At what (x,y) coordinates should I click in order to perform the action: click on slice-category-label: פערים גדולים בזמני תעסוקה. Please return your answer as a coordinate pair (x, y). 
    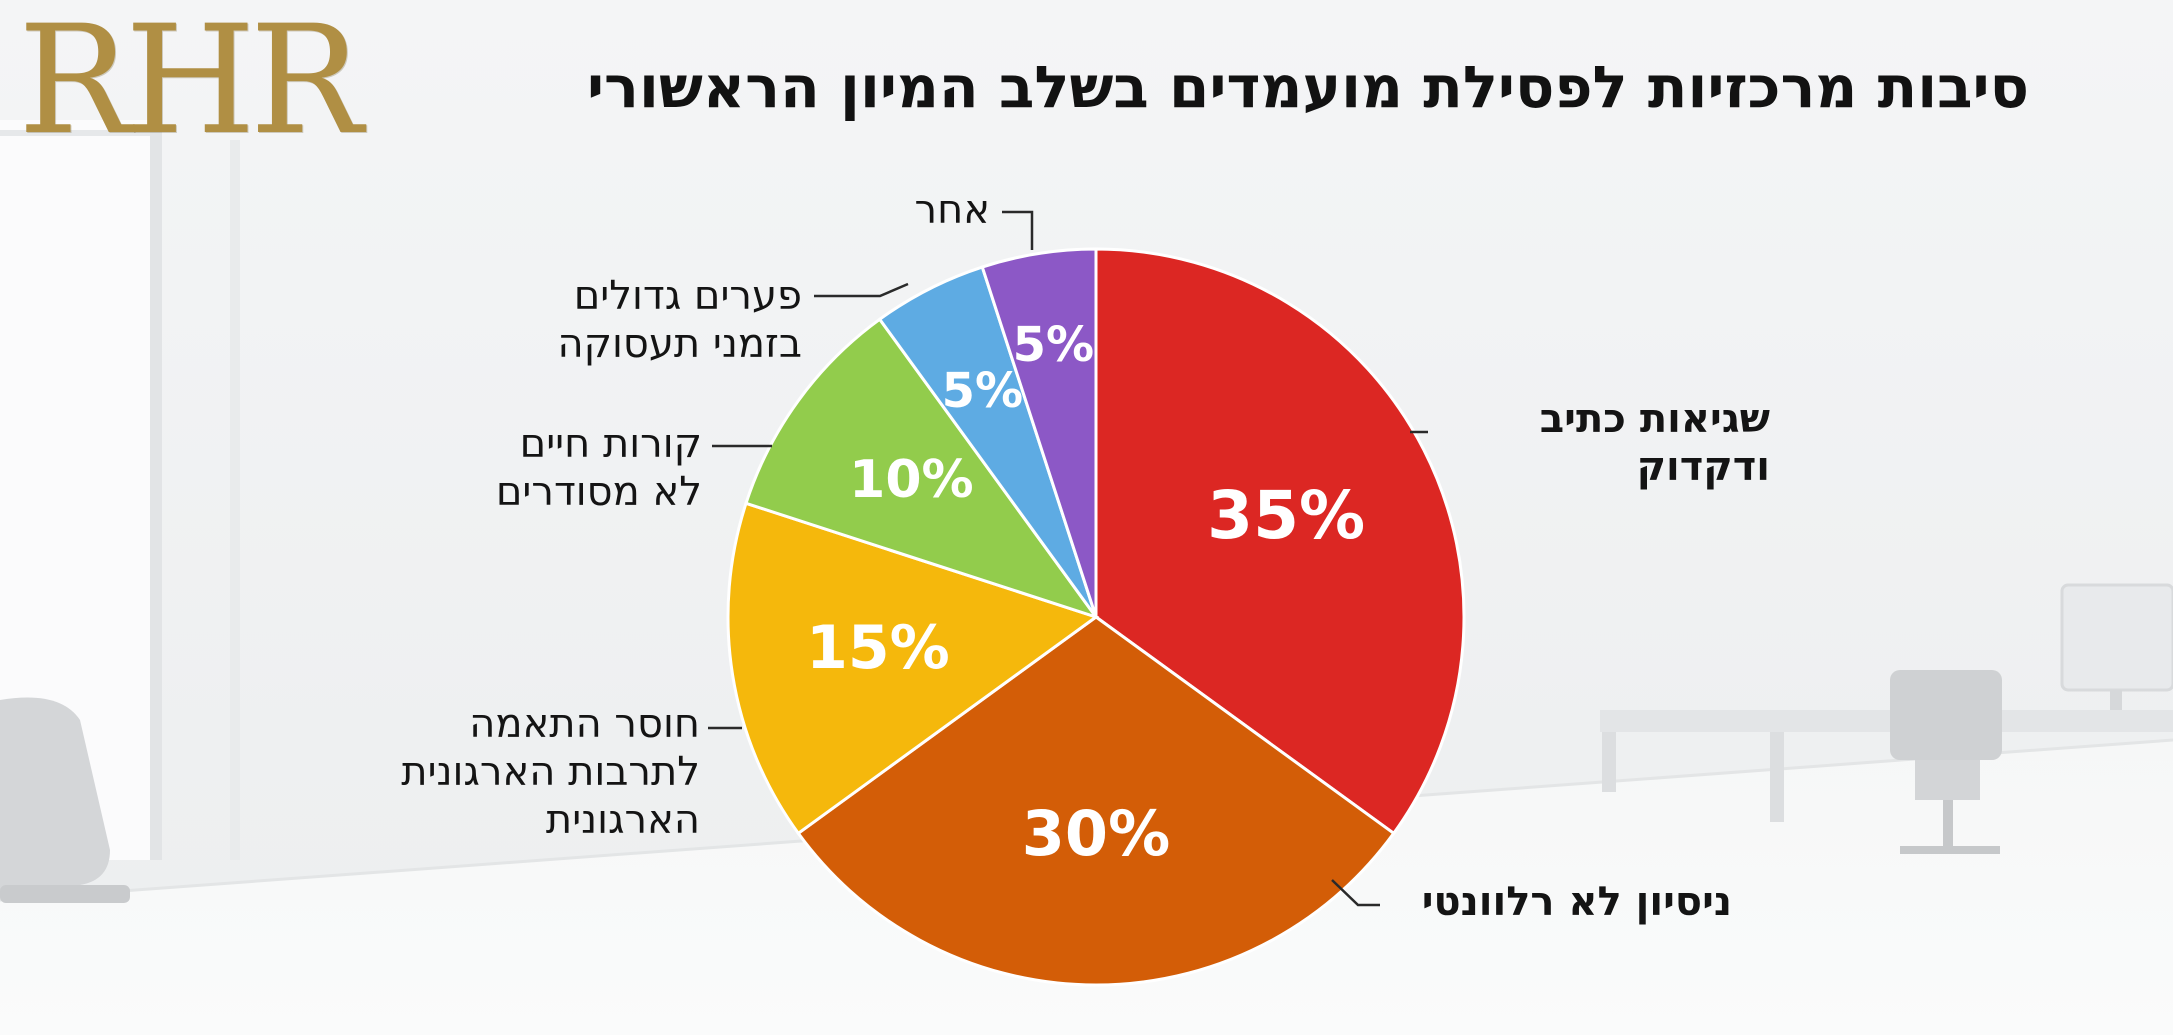
    Looking at the image, I should click on (651, 320).